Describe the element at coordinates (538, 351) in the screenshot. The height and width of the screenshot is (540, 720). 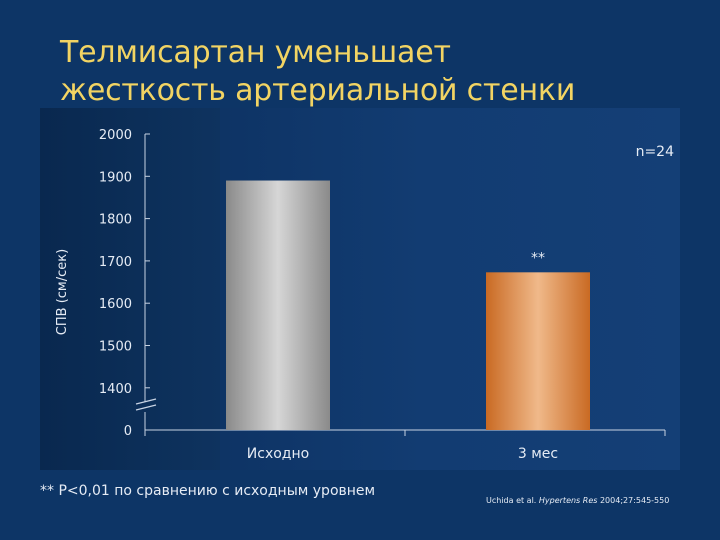
I see `bar-followup` at that location.